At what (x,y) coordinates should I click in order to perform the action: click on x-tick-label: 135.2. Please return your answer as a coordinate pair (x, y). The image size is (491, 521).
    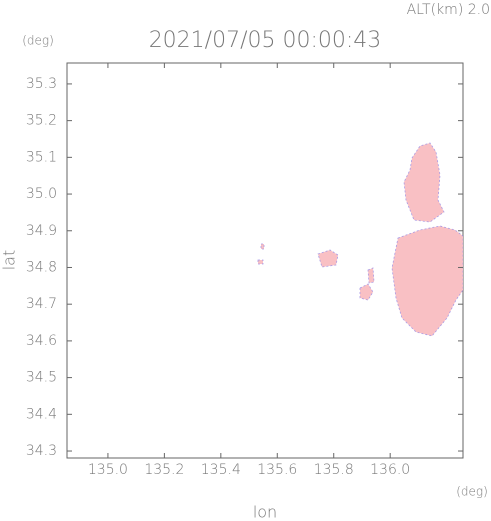
    Looking at the image, I should click on (164, 470).